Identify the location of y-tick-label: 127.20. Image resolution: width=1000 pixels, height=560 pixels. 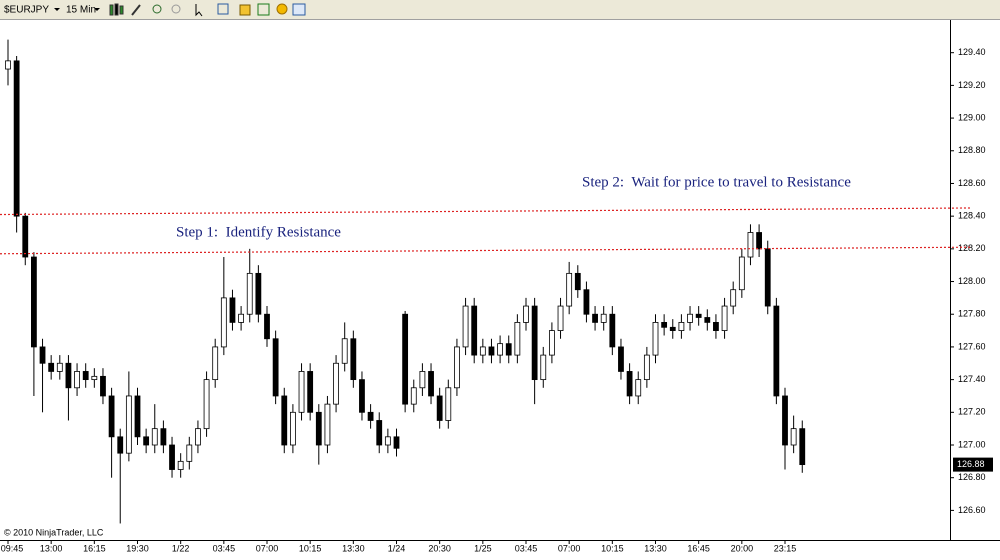
(972, 412).